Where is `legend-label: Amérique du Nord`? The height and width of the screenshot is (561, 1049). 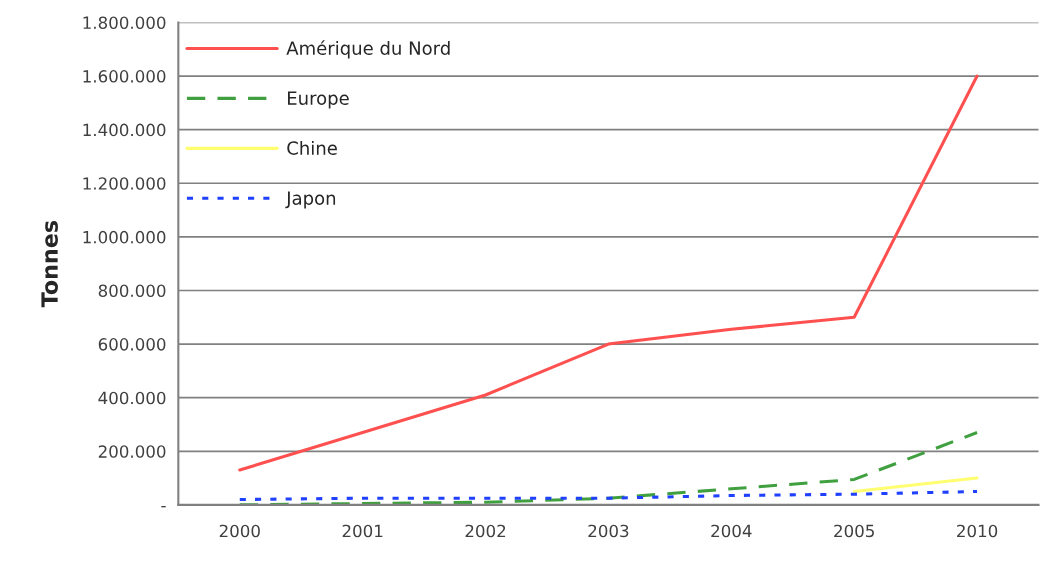
legend-label: Amérique du Nord is located at coordinates (368, 49).